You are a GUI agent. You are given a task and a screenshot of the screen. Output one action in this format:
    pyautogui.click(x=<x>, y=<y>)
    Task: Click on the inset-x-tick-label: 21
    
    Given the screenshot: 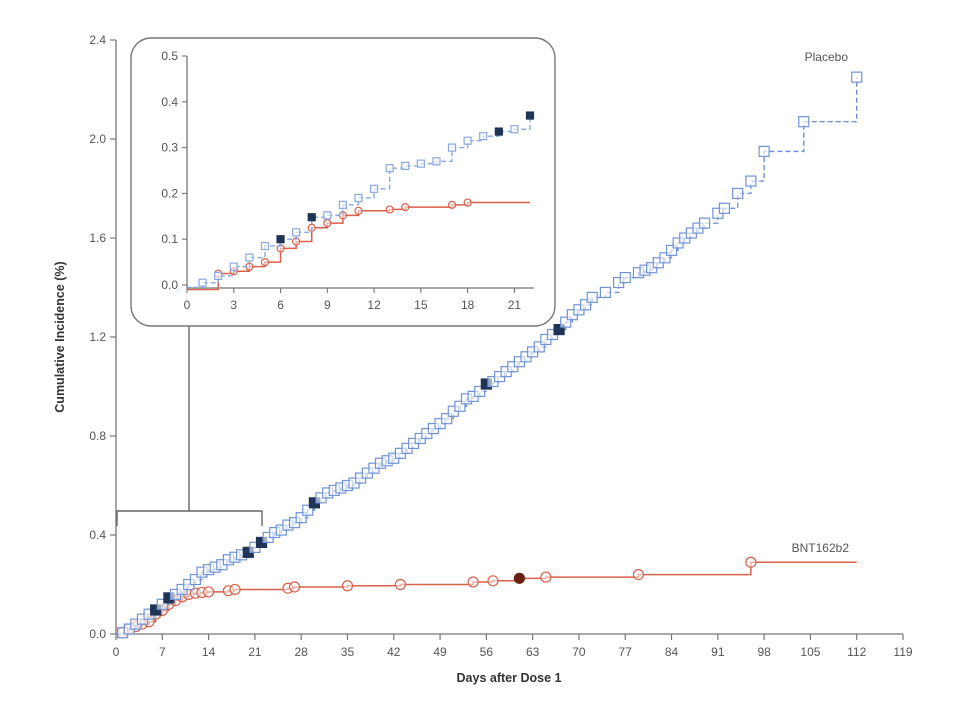 What is the action you would take?
    pyautogui.click(x=515, y=305)
    